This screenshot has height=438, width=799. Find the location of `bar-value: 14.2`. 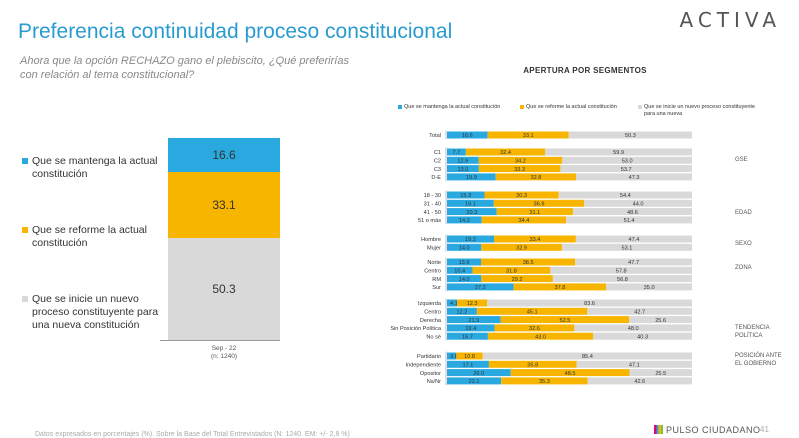

bar-value: 14.2 is located at coordinates (464, 221).